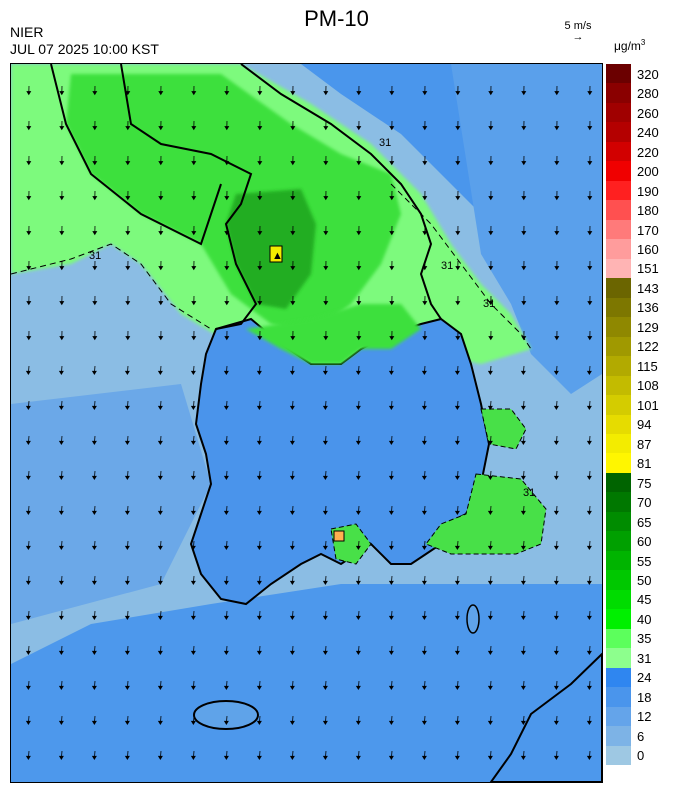 This screenshot has height=795, width=673. I want to click on sea-deep-east, so click(526, 229).